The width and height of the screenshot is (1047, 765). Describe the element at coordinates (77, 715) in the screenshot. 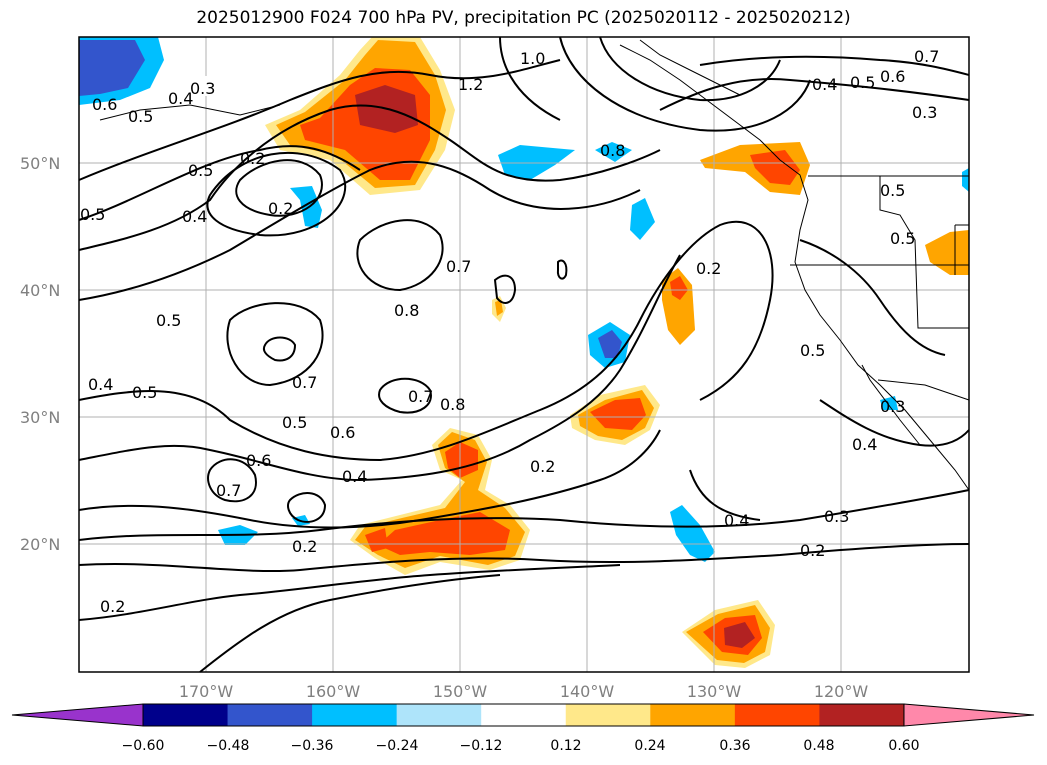

I see `colorbar-extend-left` at that location.